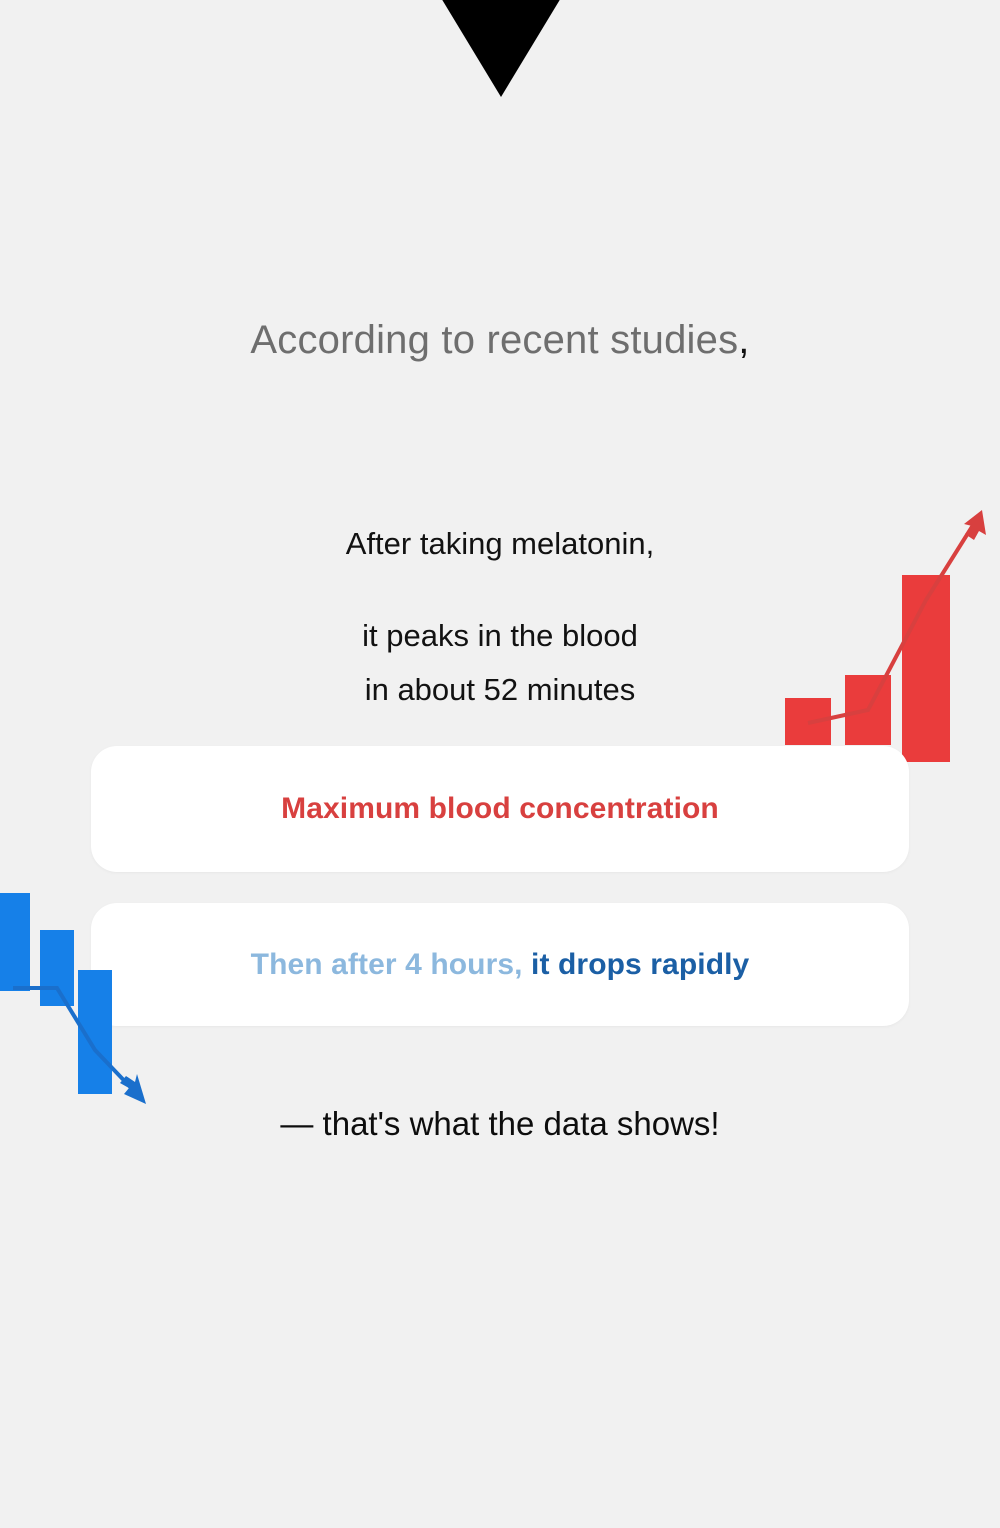 This screenshot has width=1000, height=1528. Describe the element at coordinates (636, 964) in the screenshot. I see `callout-emphasis-text: it drops rapidly` at that location.